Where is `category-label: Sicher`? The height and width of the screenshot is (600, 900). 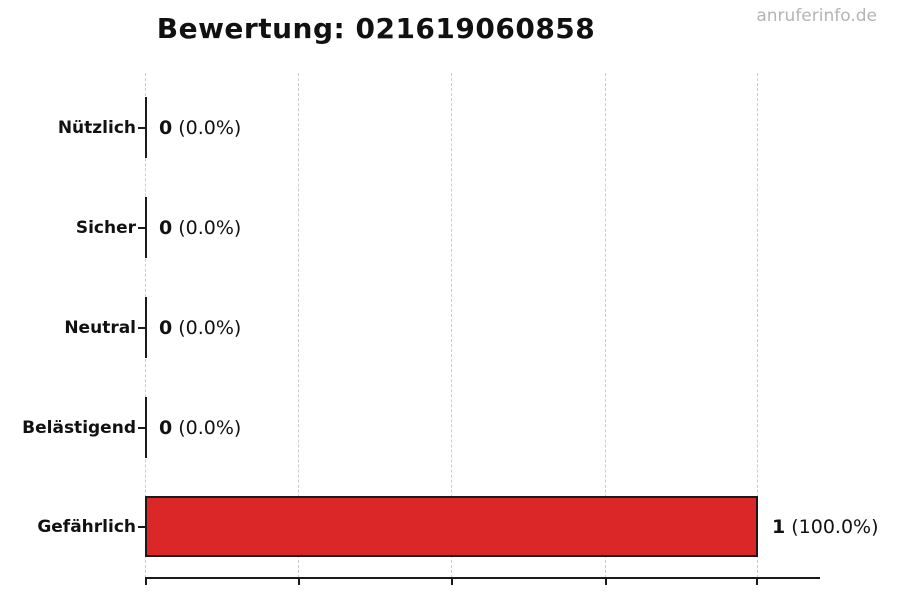 category-label: Sicher is located at coordinates (105, 227).